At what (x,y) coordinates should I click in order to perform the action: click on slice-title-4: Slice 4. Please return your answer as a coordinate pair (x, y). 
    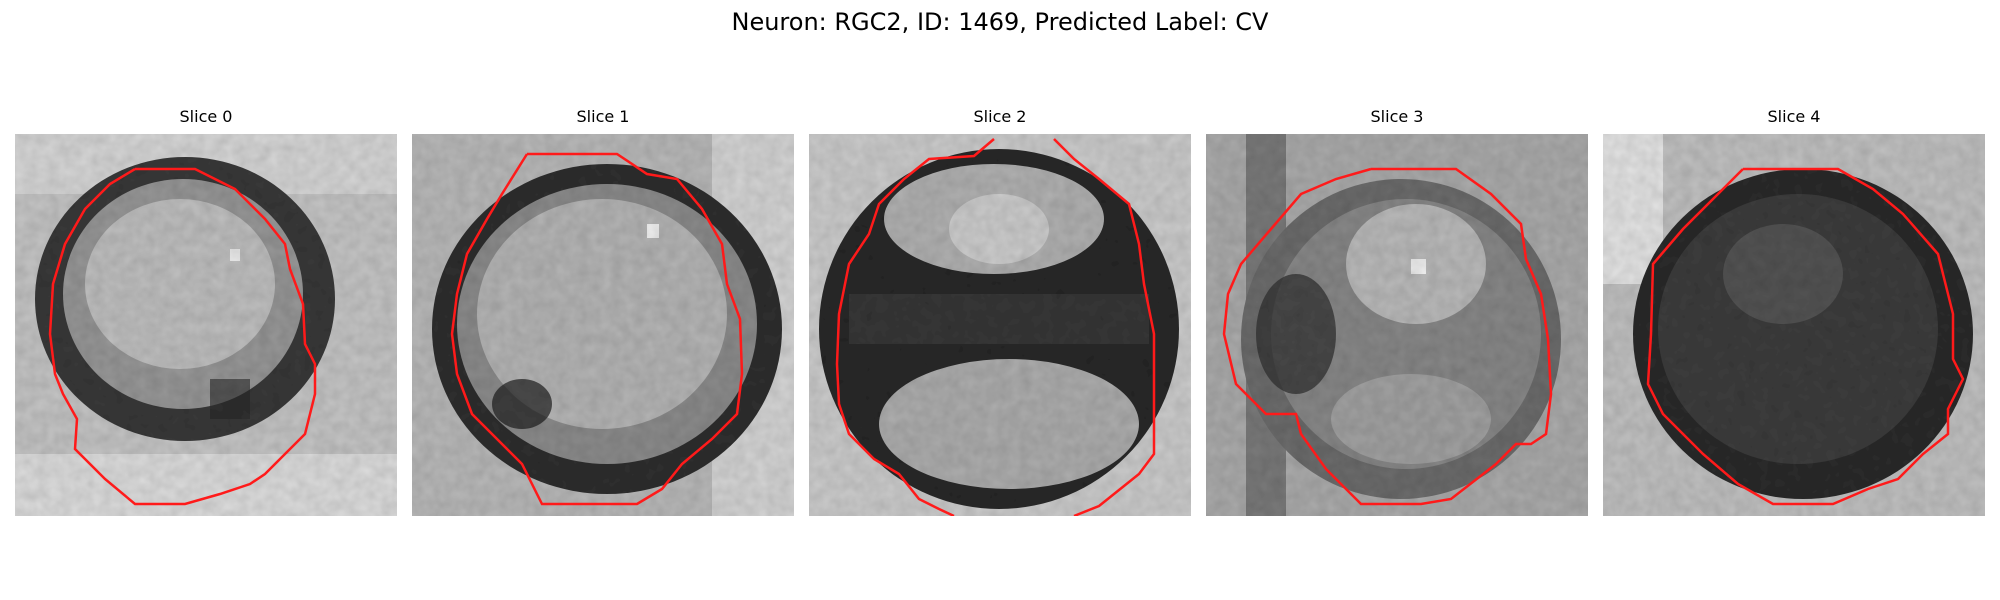
    Looking at the image, I should click on (1794, 116).